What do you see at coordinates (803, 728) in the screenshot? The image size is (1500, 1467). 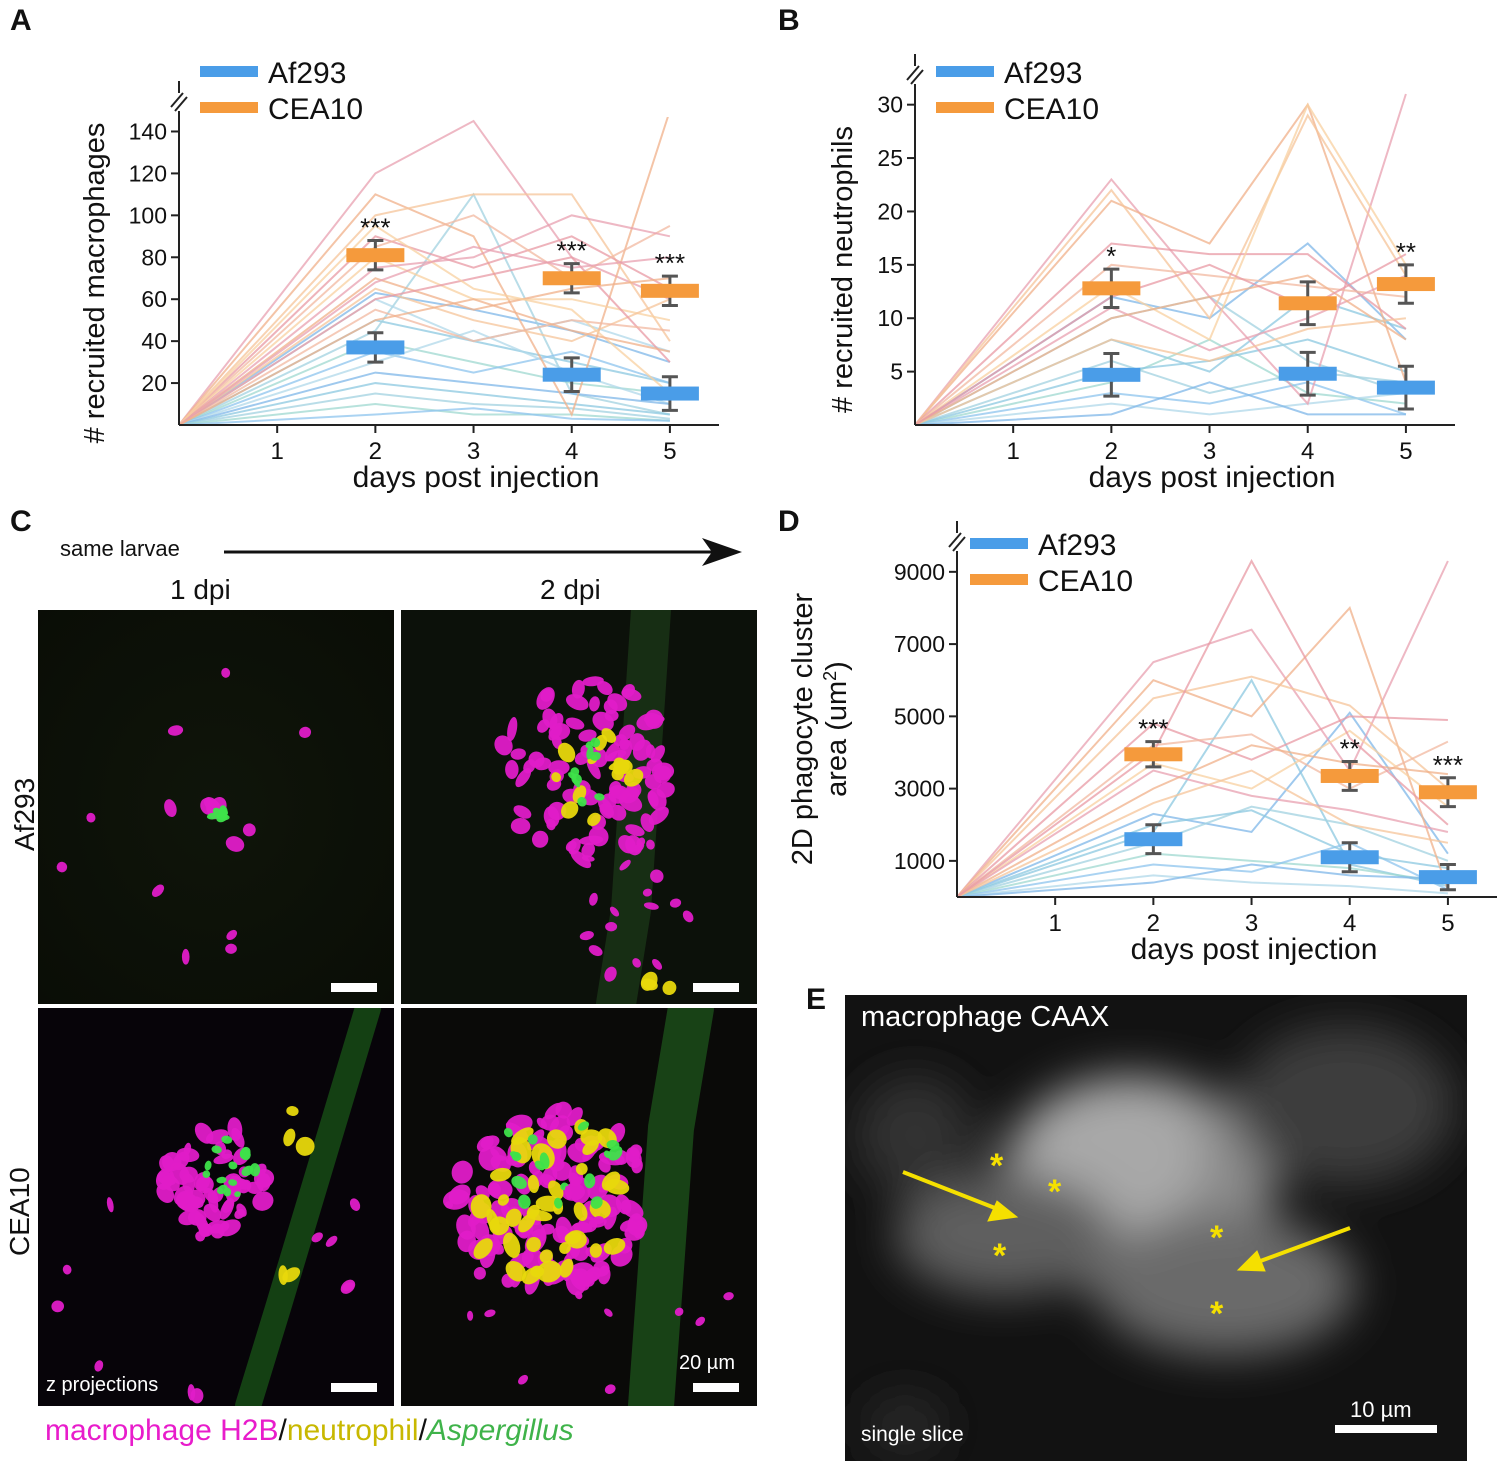 I see `y-axis-label: 2D phagocyte cluster` at bounding box center [803, 728].